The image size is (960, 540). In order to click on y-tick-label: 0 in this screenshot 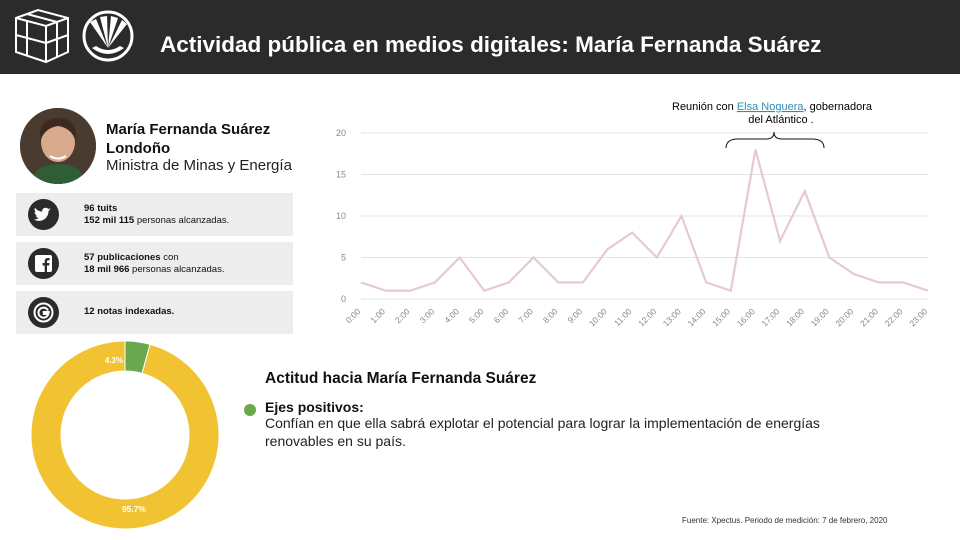, I will do `click(343, 299)`.